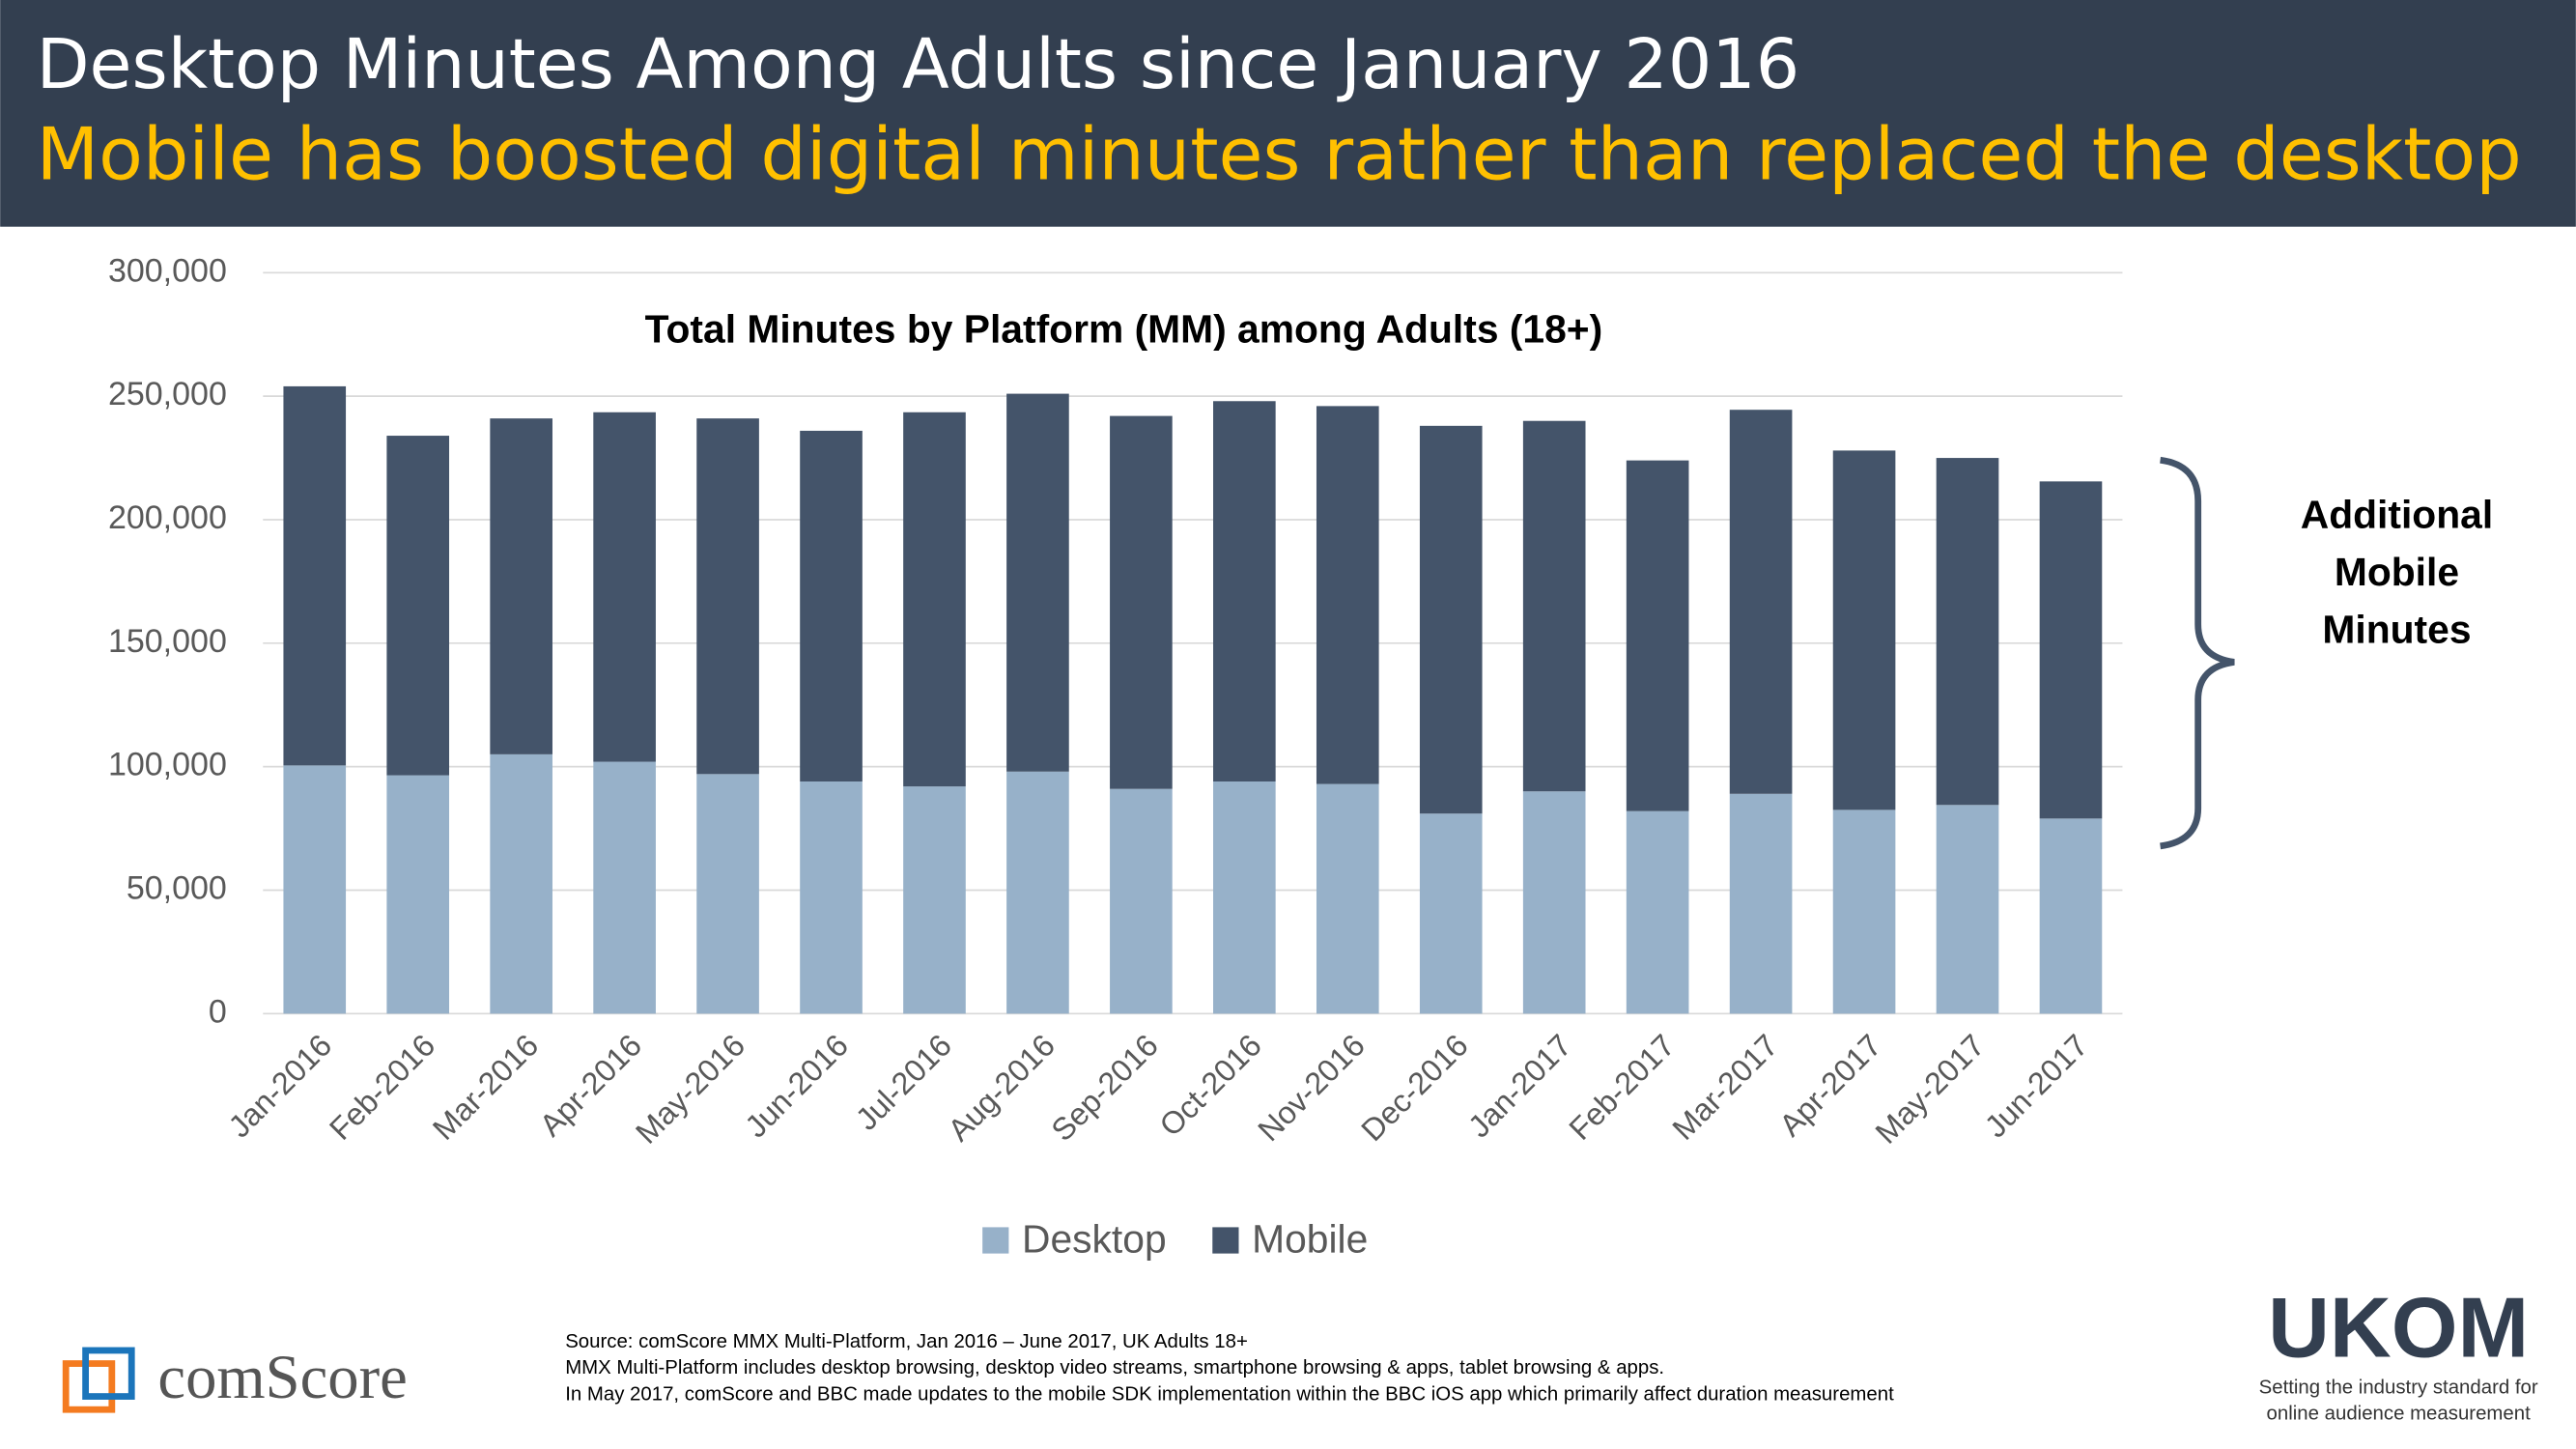 The width and height of the screenshot is (2576, 1449). I want to click on x-tick-label: Jun-2017, so click(2036, 1086).